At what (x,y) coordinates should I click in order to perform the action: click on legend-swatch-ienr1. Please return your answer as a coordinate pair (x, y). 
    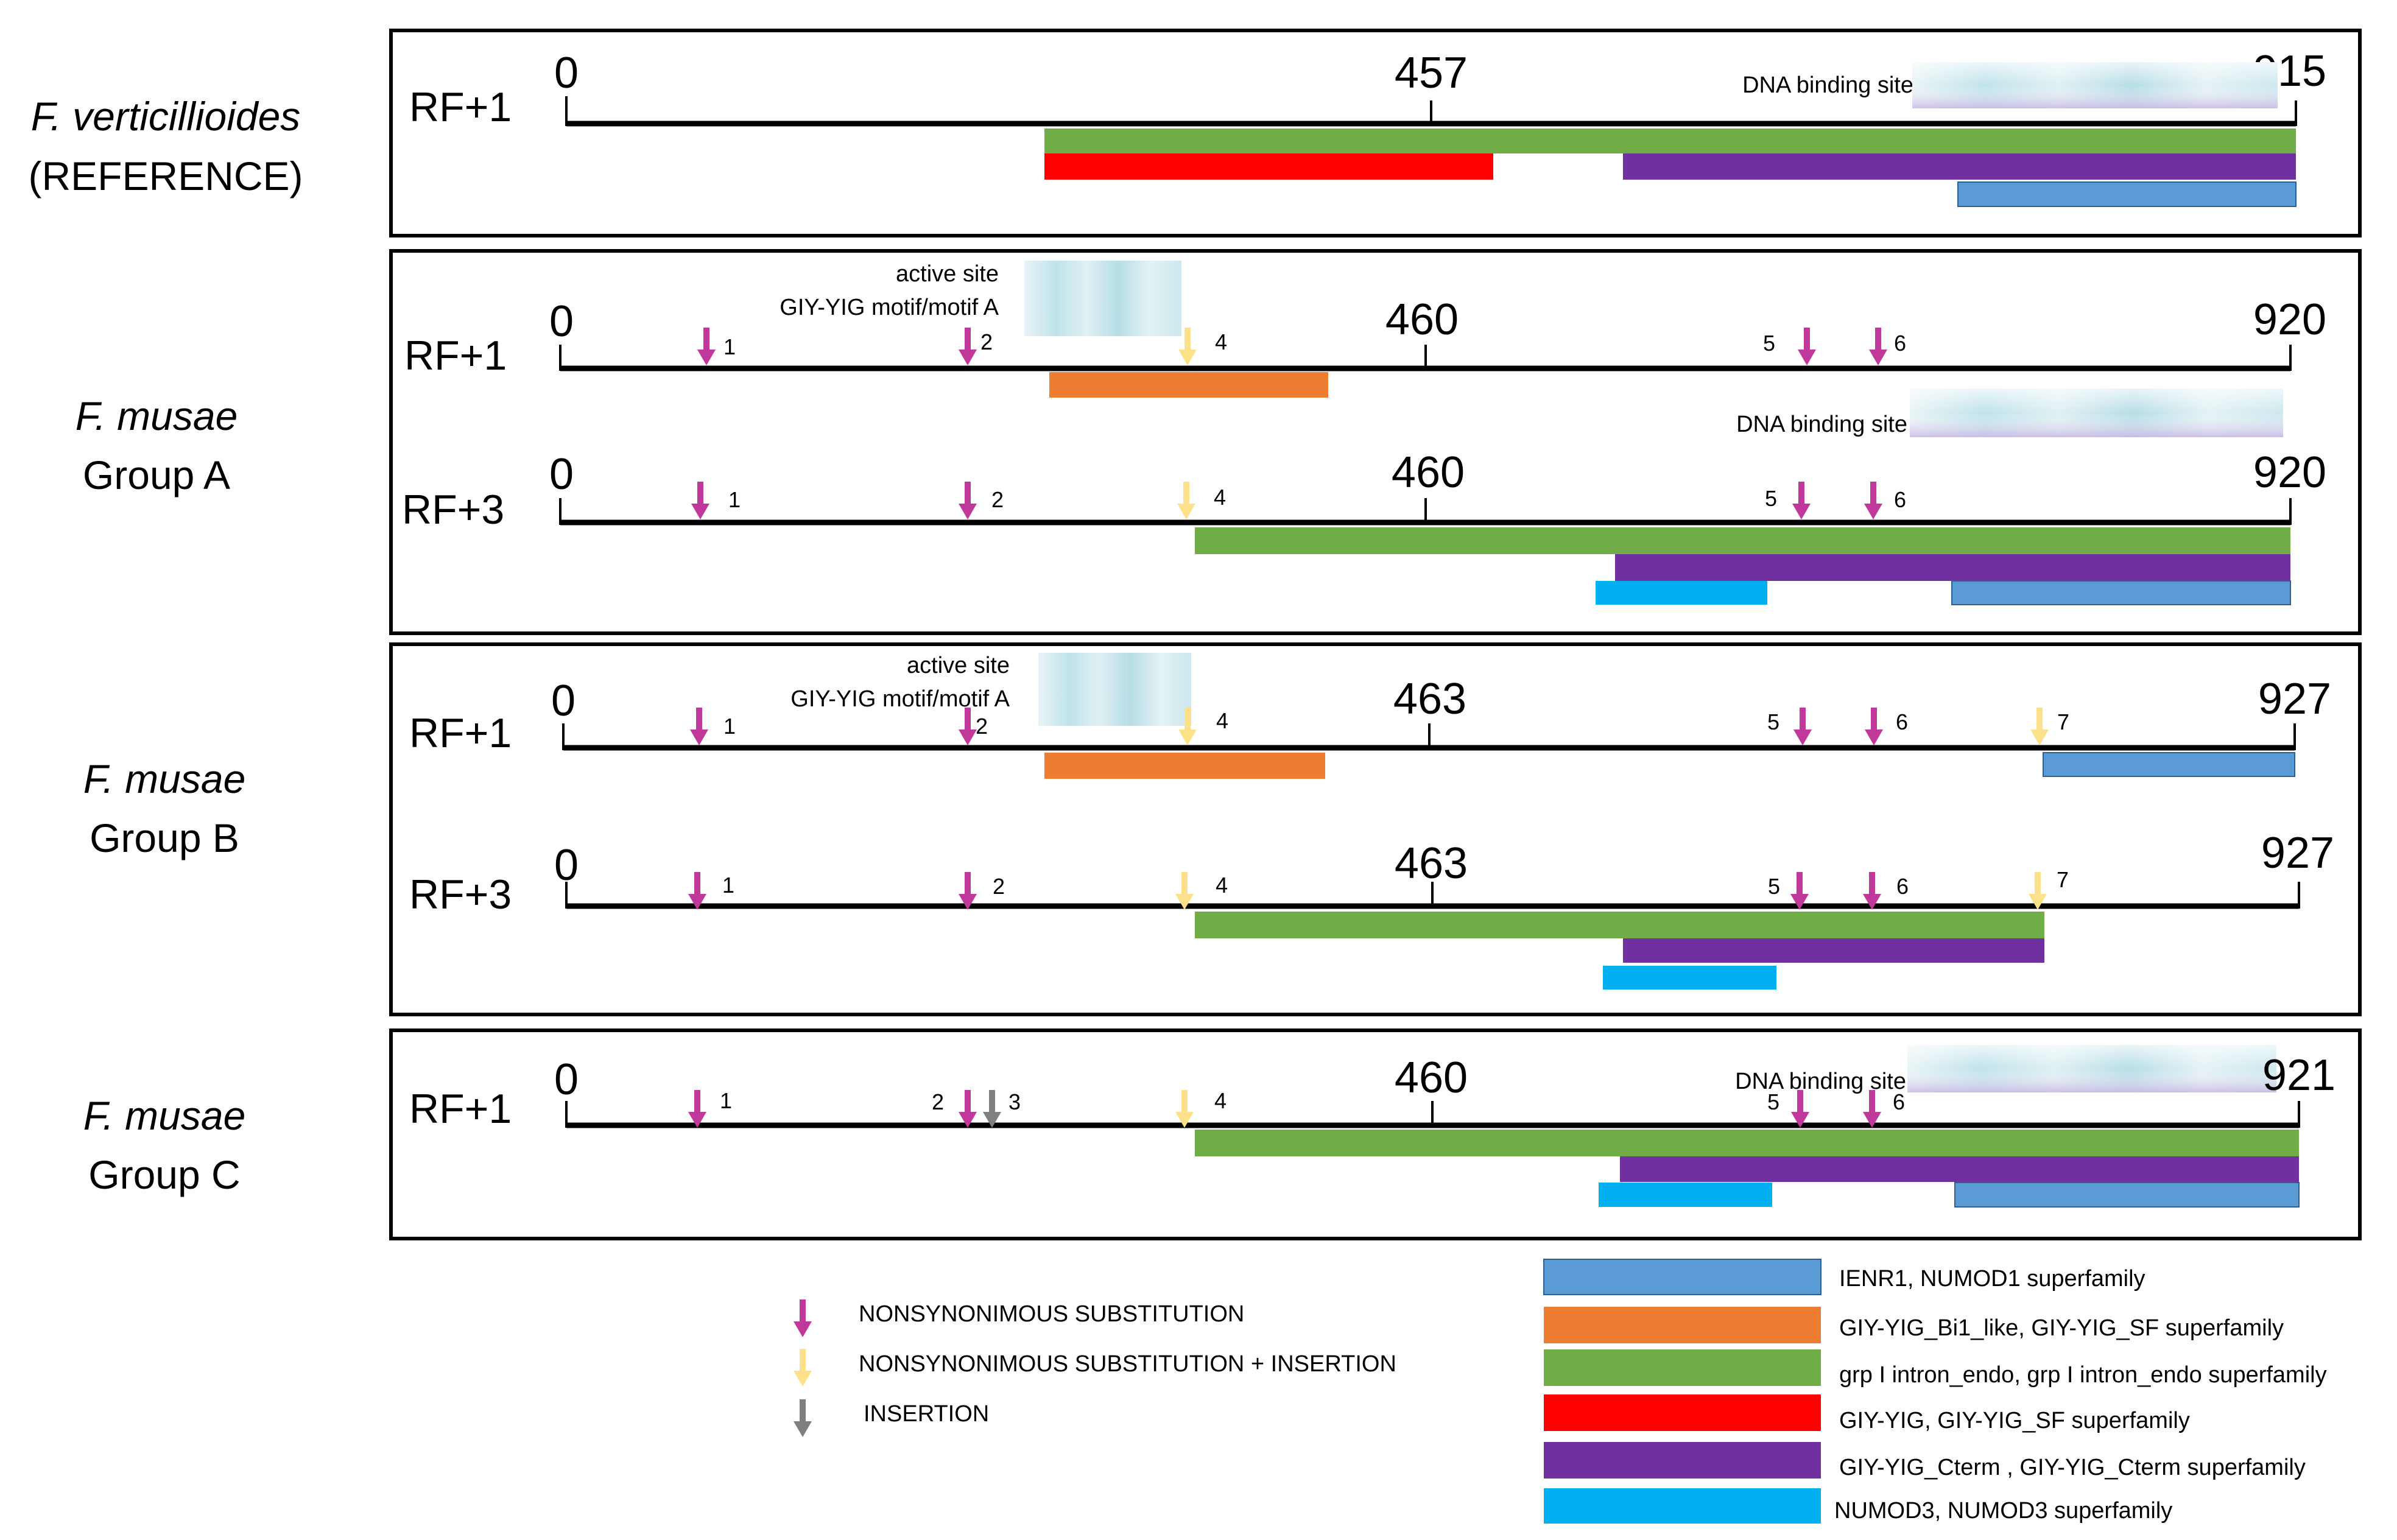
    Looking at the image, I should click on (1682, 1277).